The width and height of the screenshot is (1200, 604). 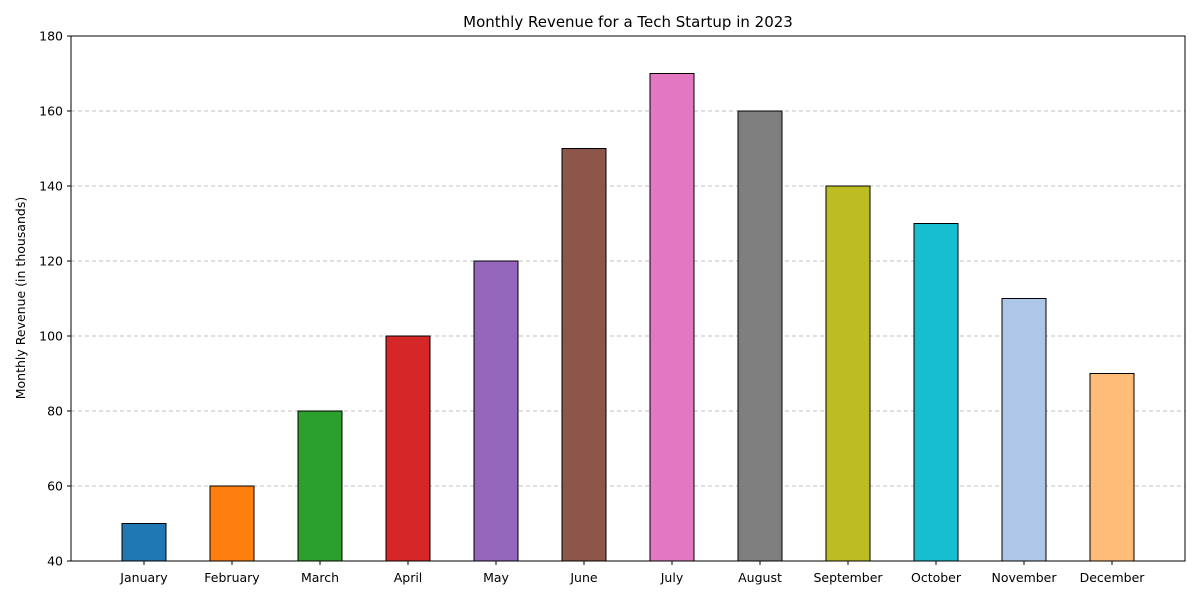 What do you see at coordinates (1024, 430) in the screenshot?
I see `bar-november` at bounding box center [1024, 430].